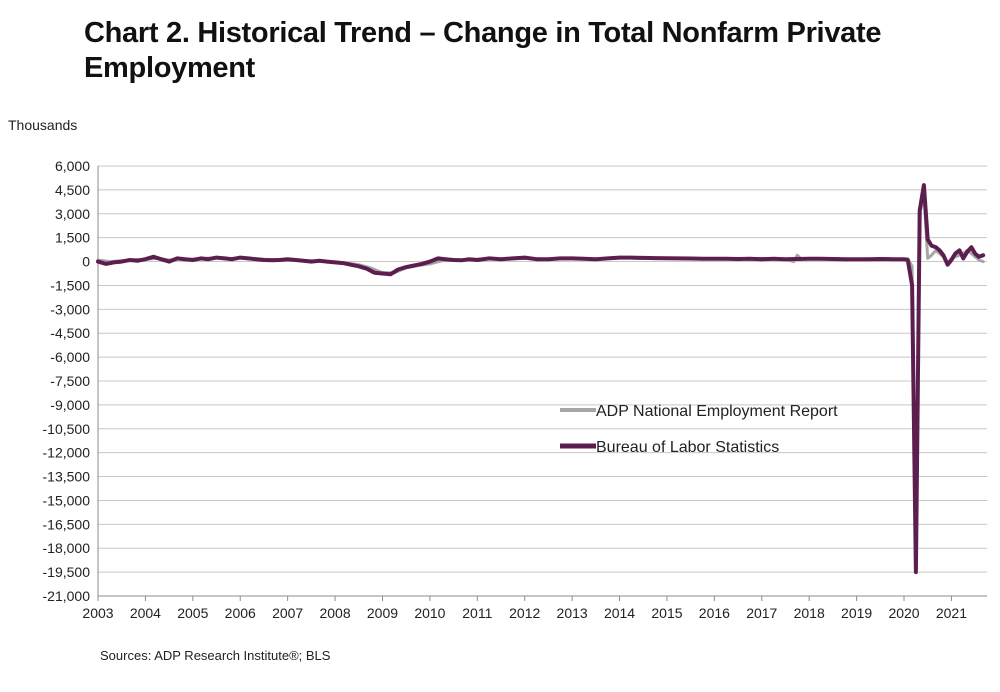  I want to click on y-tick-label: -6,000, so click(70, 357).